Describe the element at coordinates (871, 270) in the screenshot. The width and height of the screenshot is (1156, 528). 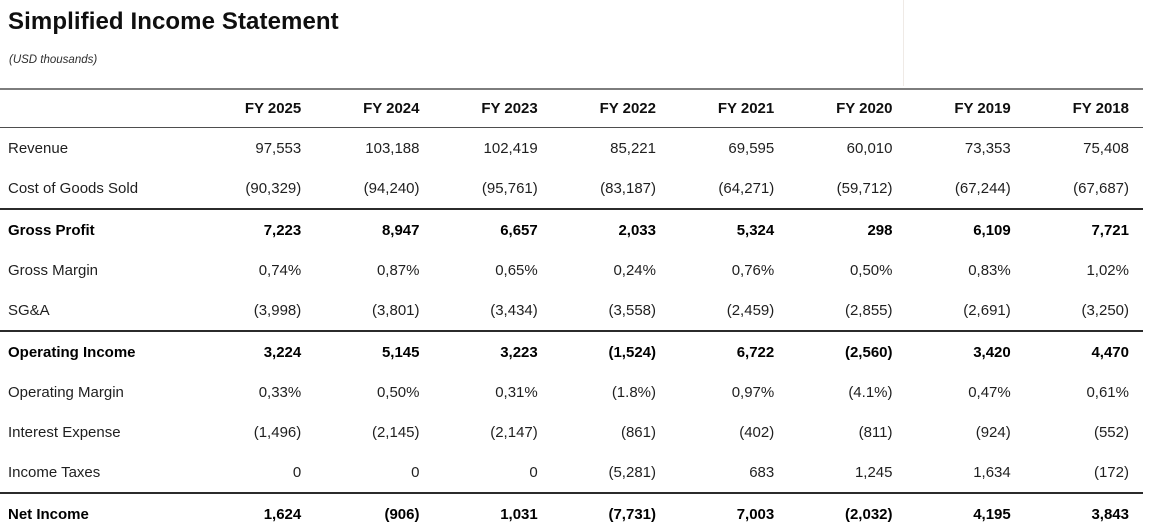
I see `value-cell: 0,50%` at that location.